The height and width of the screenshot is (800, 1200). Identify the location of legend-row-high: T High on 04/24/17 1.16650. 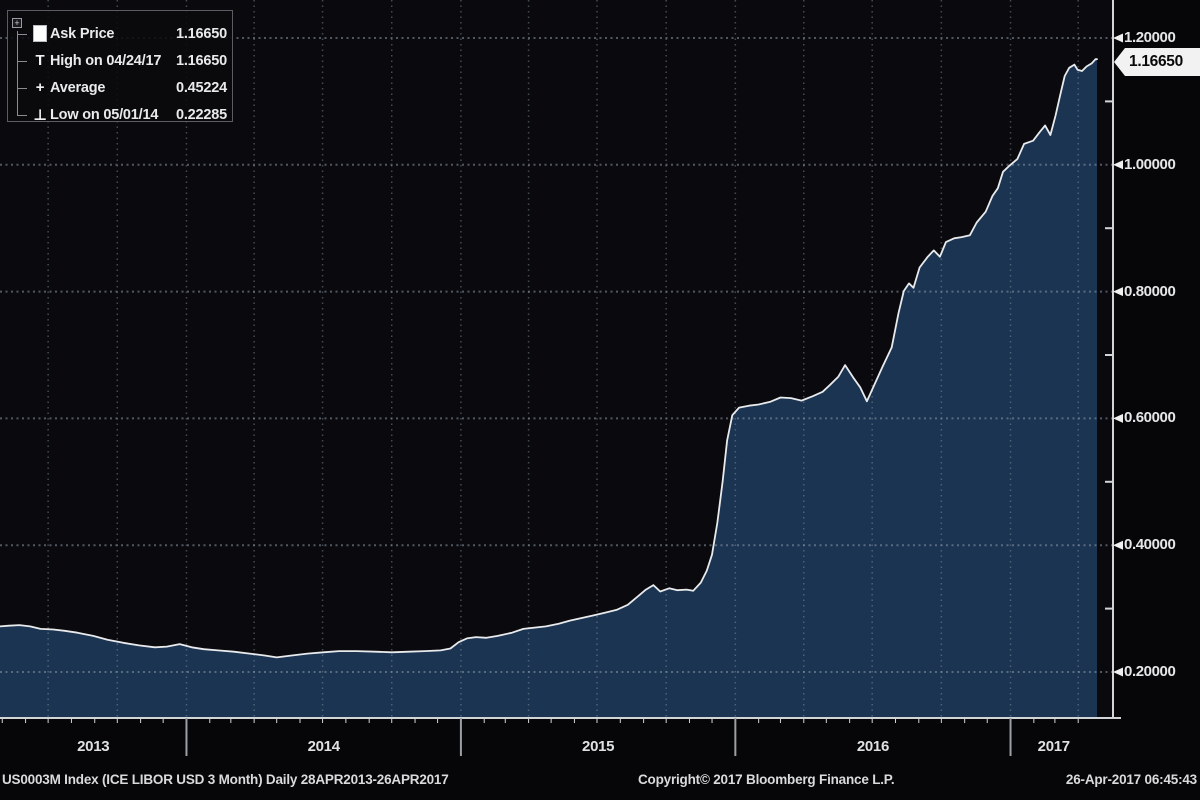
(129, 60).